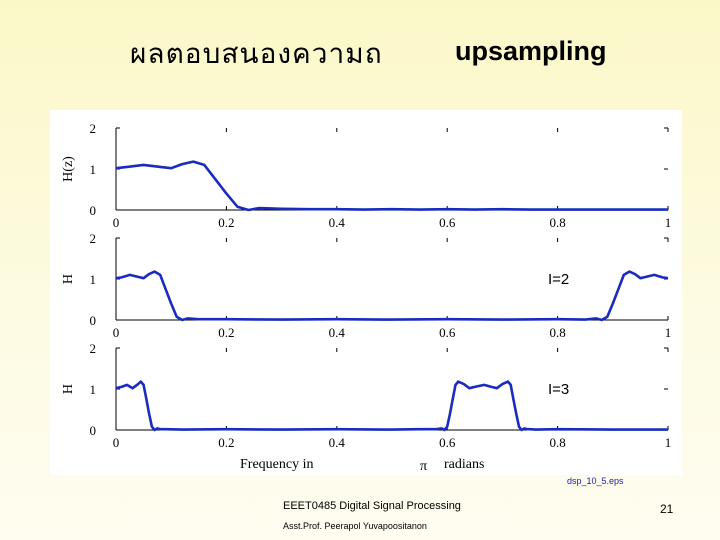 This screenshot has width=720, height=540. What do you see at coordinates (68, 169) in the screenshot?
I see `y-axis-label: H(z)` at bounding box center [68, 169].